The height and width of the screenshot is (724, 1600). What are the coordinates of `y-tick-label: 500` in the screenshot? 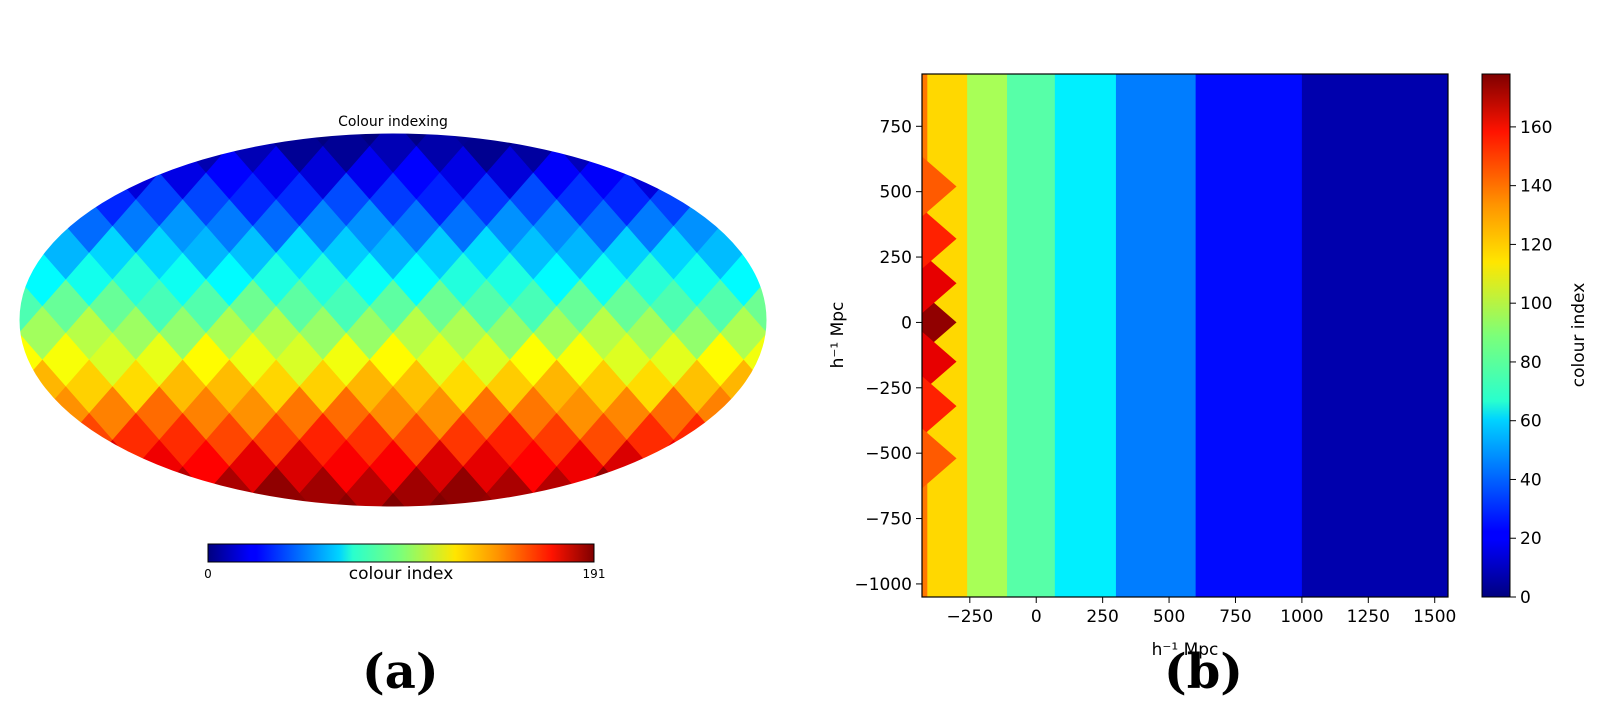 It's located at (896, 193).